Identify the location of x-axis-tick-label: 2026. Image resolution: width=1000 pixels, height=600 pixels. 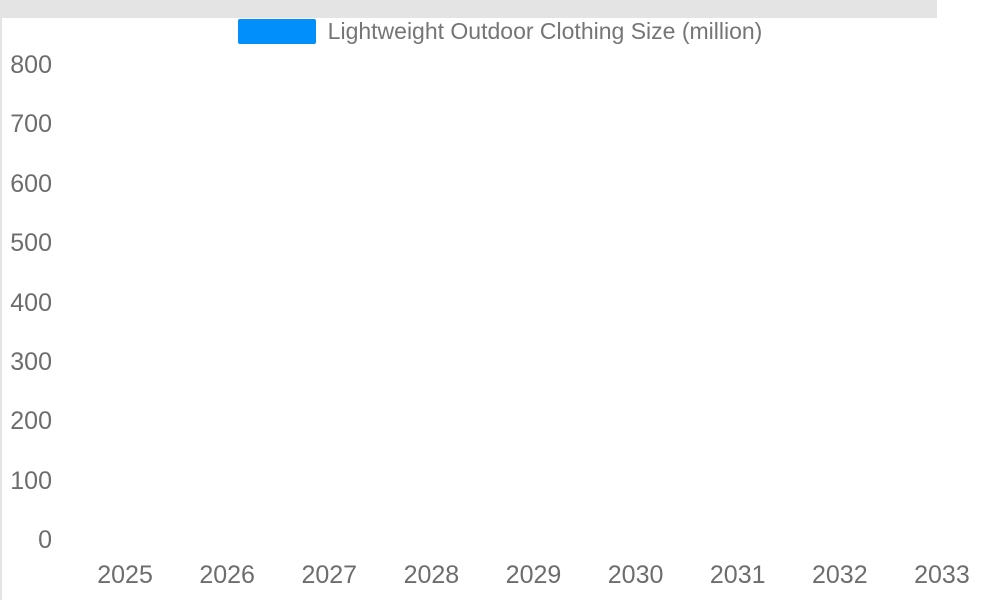
(227, 575).